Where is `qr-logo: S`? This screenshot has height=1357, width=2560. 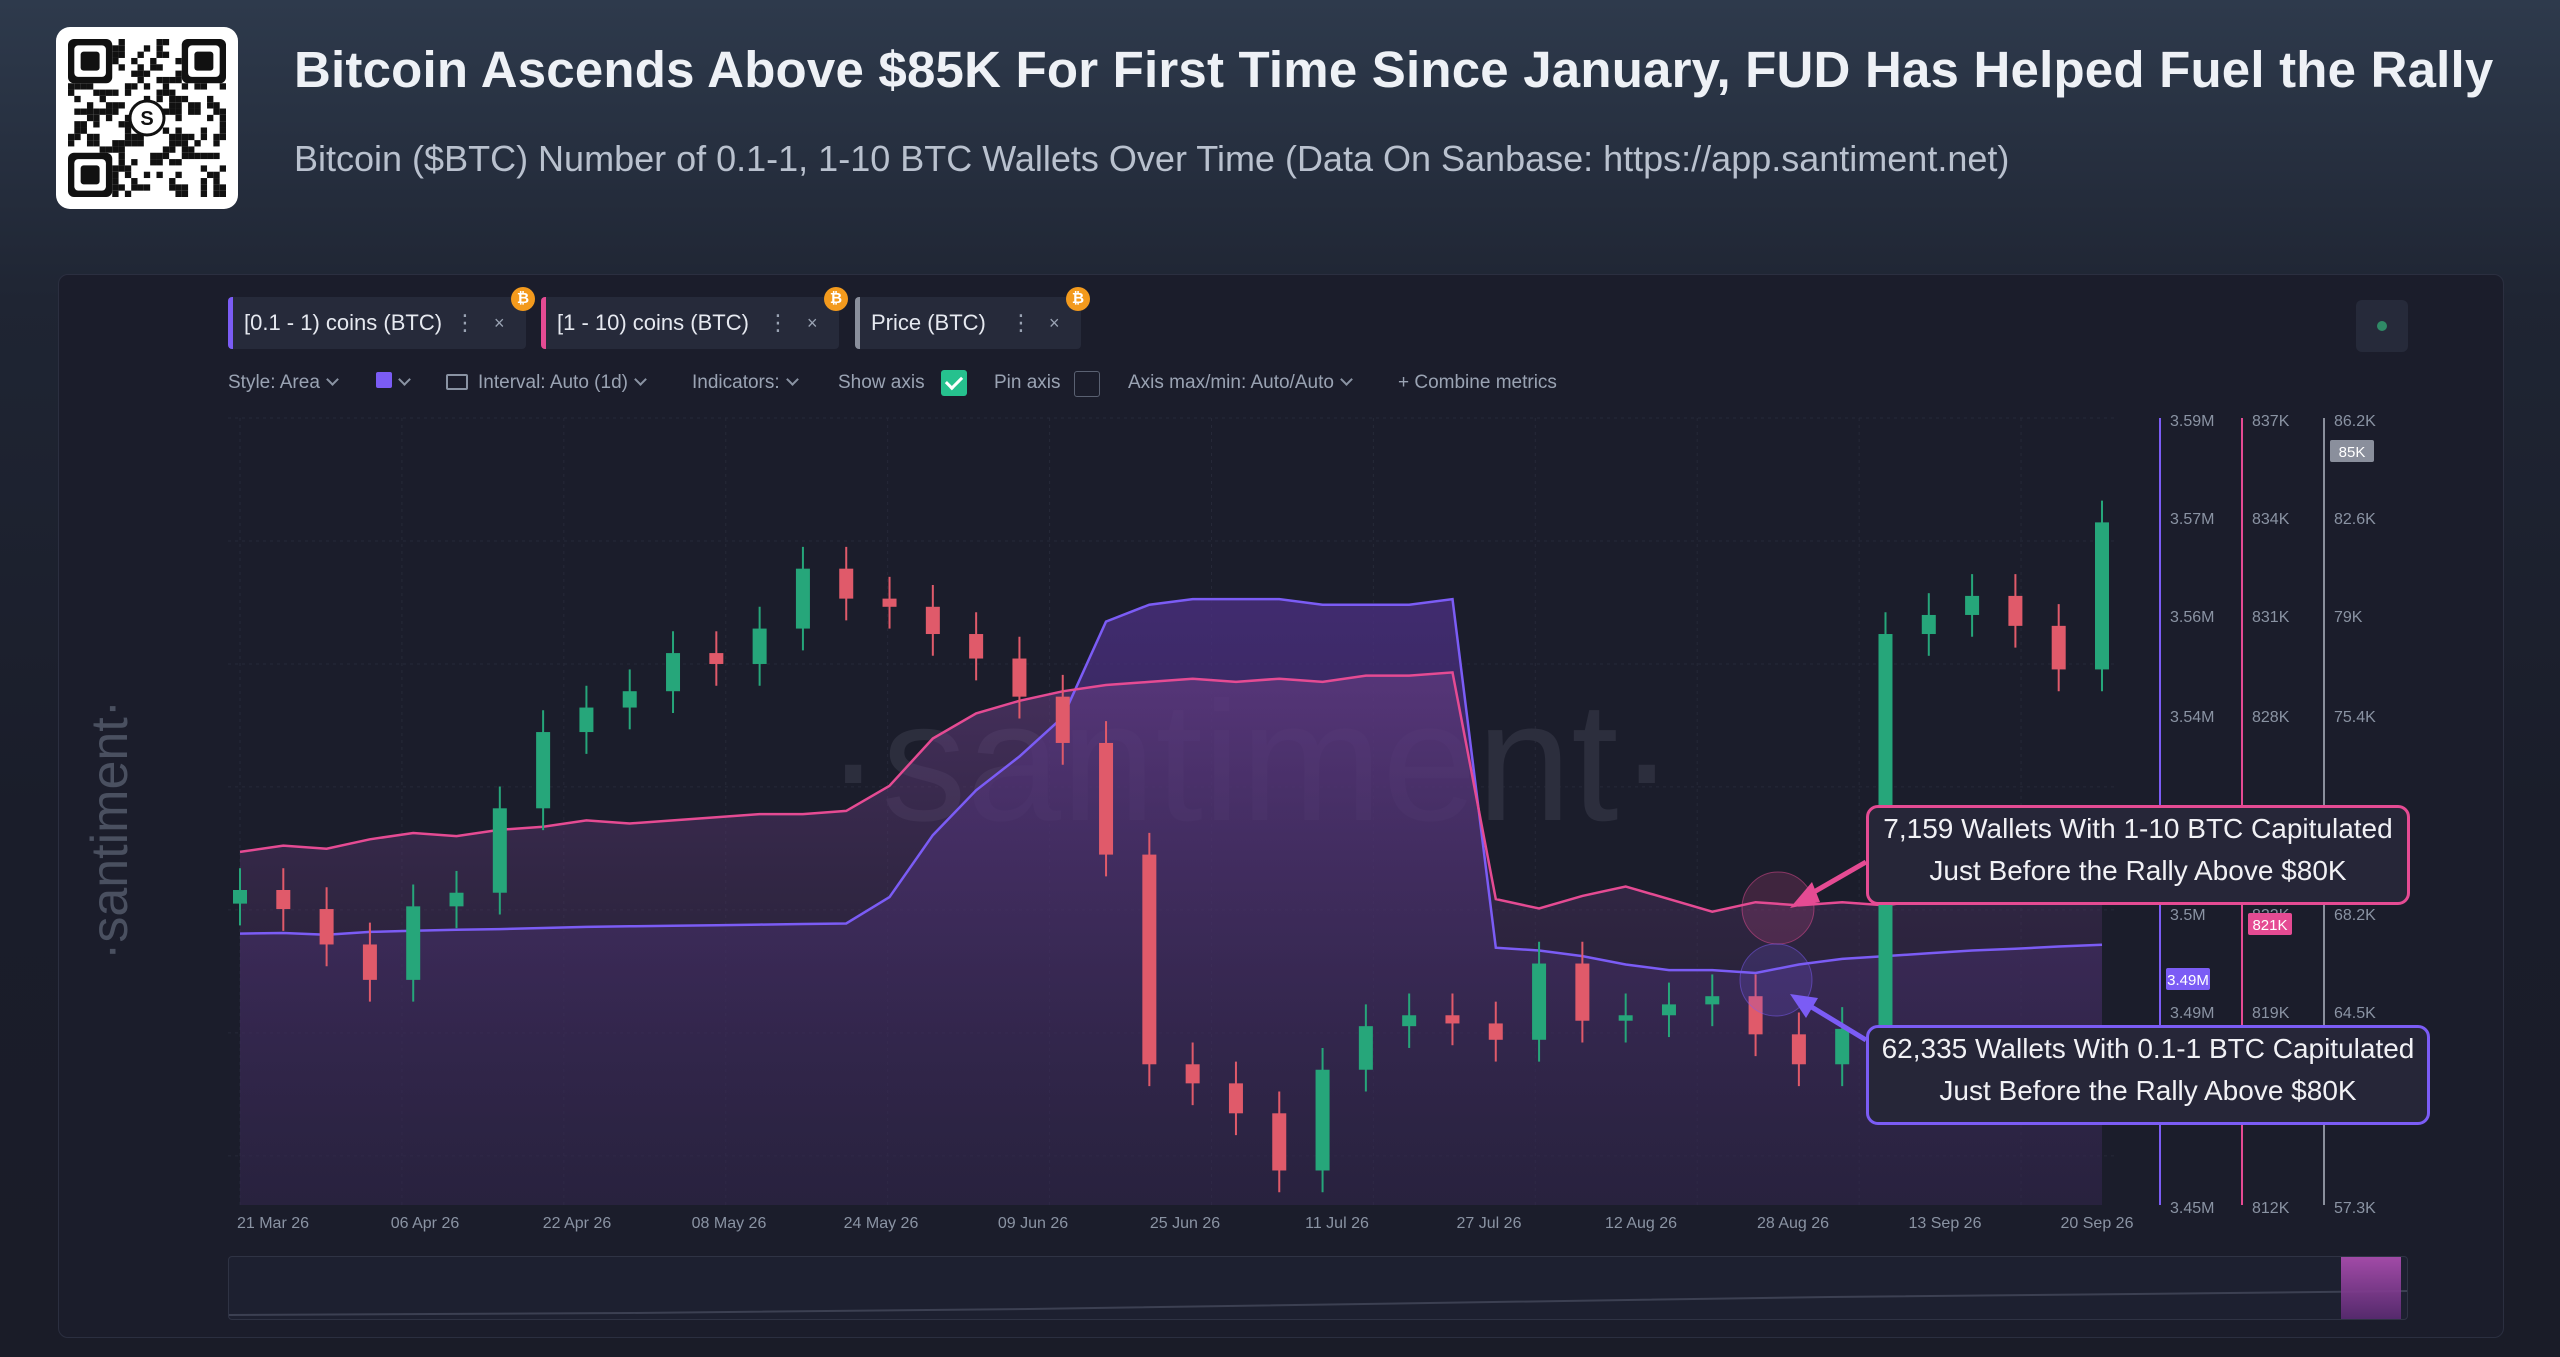
qr-logo: S is located at coordinates (146, 119).